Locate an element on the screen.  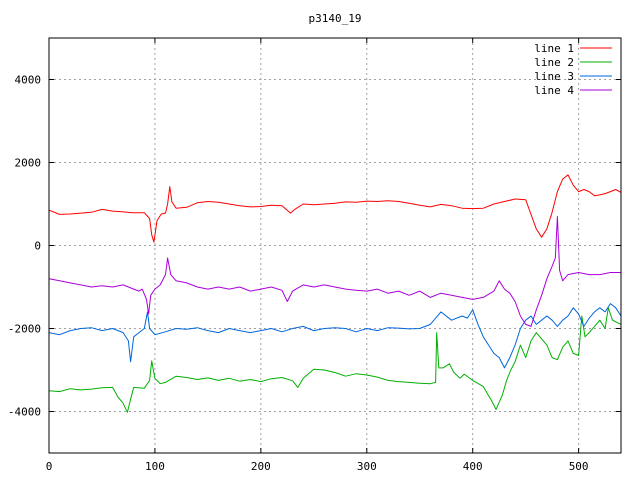
legend-label-2: line 2 is located at coordinates (554, 62).